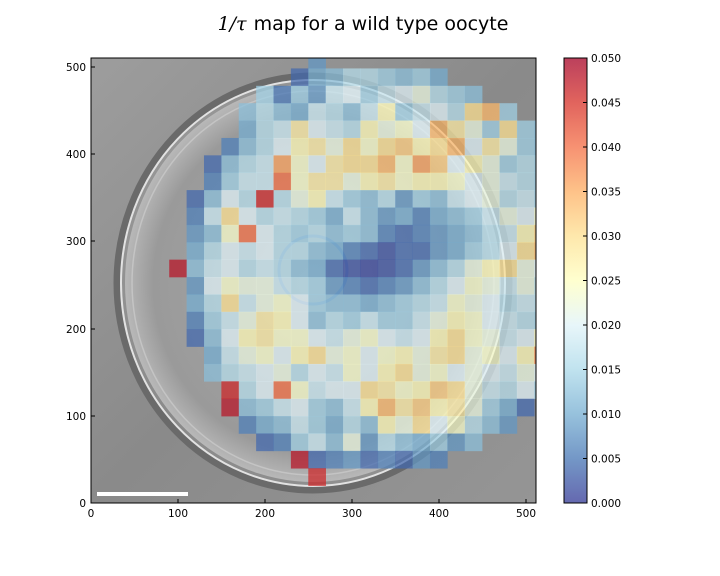  Describe the element at coordinates (76, 242) in the screenshot. I see `y-tick-label: 300` at that location.